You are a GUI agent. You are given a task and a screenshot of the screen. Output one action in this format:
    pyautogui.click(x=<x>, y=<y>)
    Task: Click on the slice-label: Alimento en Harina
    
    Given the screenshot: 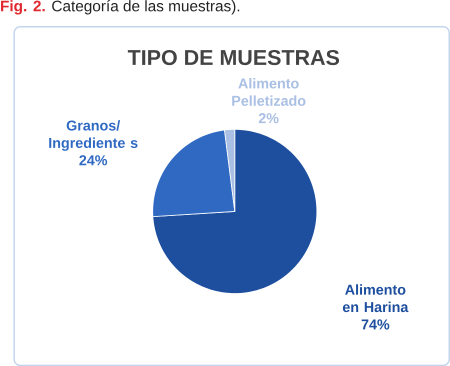 What is the action you would take?
    pyautogui.click(x=375, y=298)
    